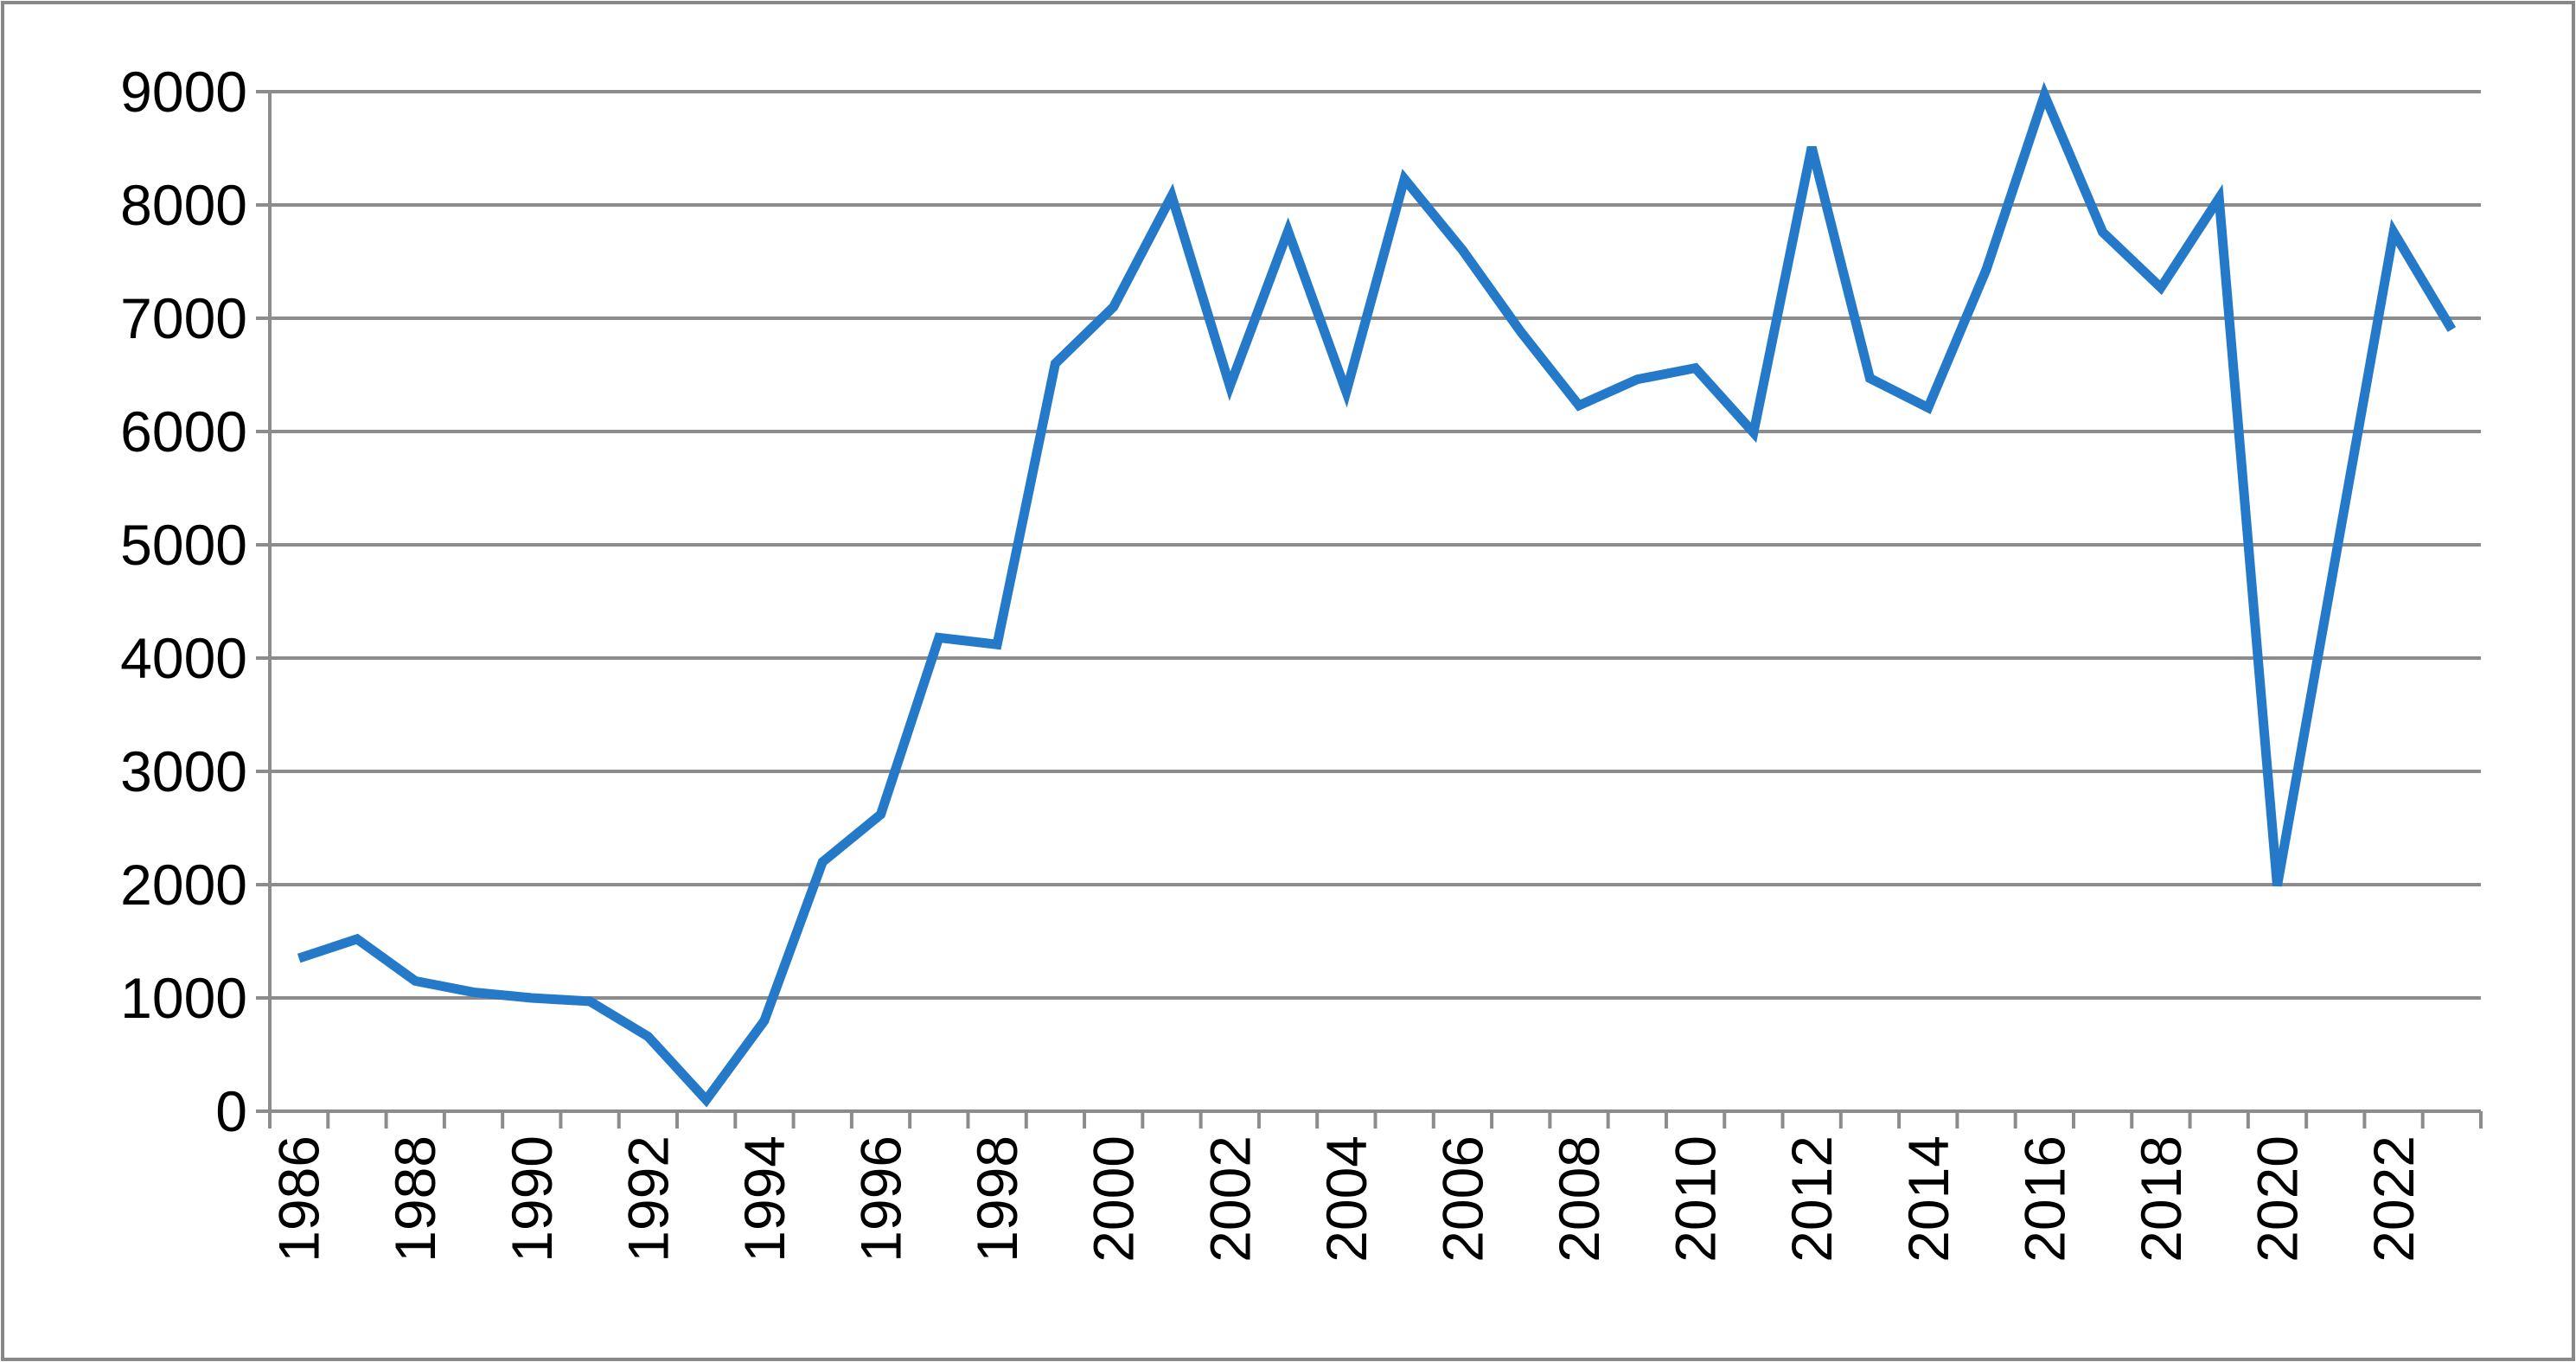 The image size is (2576, 1362). What do you see at coordinates (1114, 1199) in the screenshot?
I see `x-tick-label: 2000` at bounding box center [1114, 1199].